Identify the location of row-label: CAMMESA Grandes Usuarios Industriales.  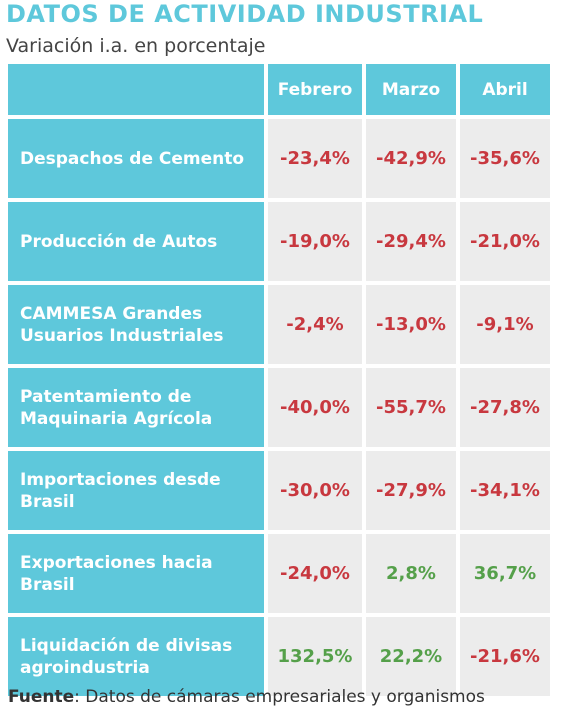
(136, 324).